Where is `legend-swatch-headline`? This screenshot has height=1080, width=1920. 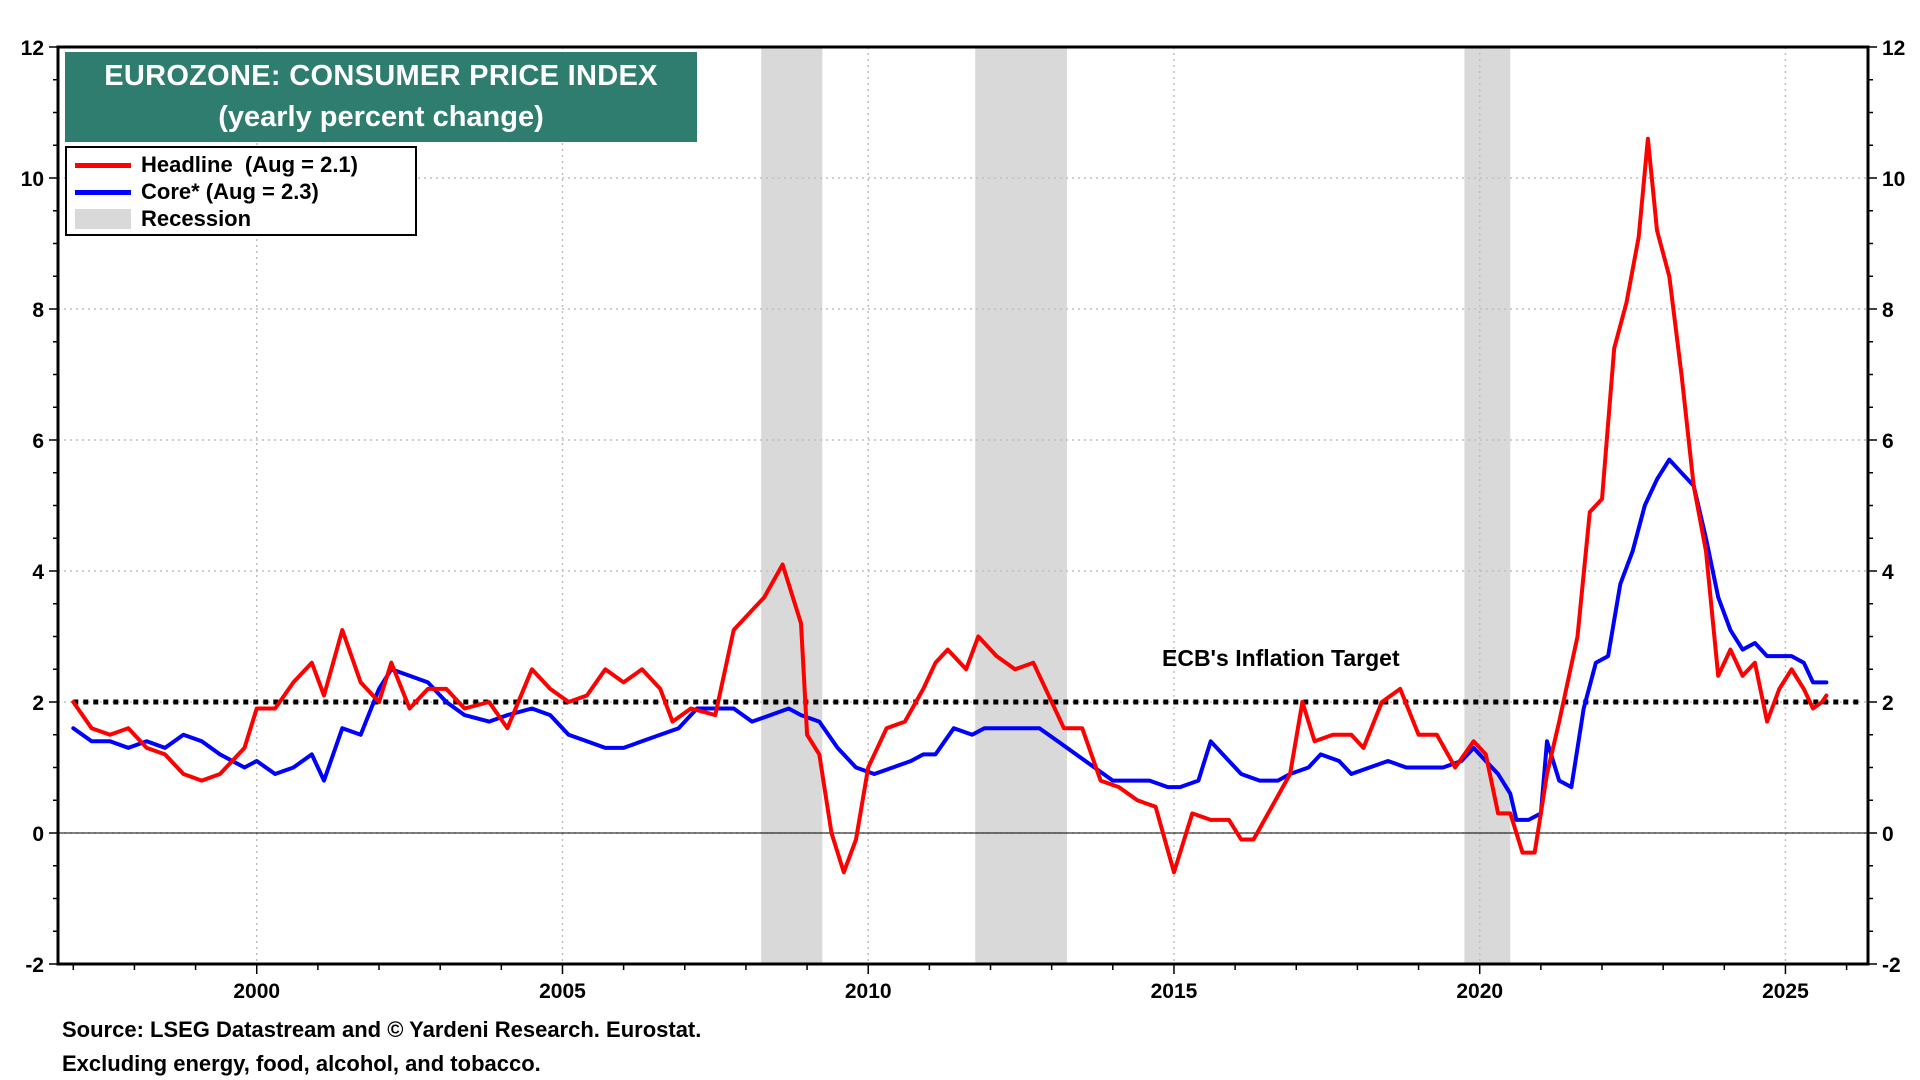
legend-swatch-headline is located at coordinates (103, 165).